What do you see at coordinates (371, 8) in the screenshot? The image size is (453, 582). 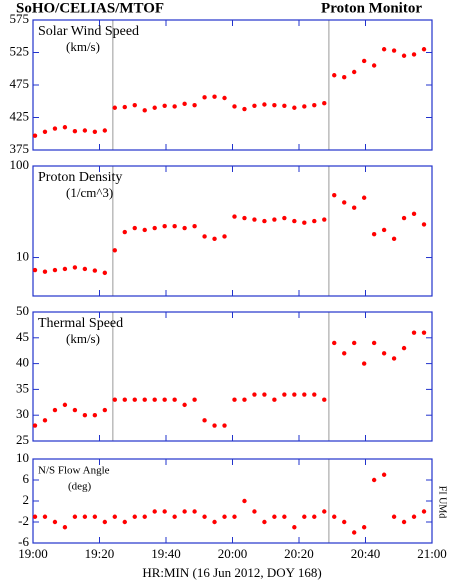 I see `header-right: Proton Monitor` at bounding box center [371, 8].